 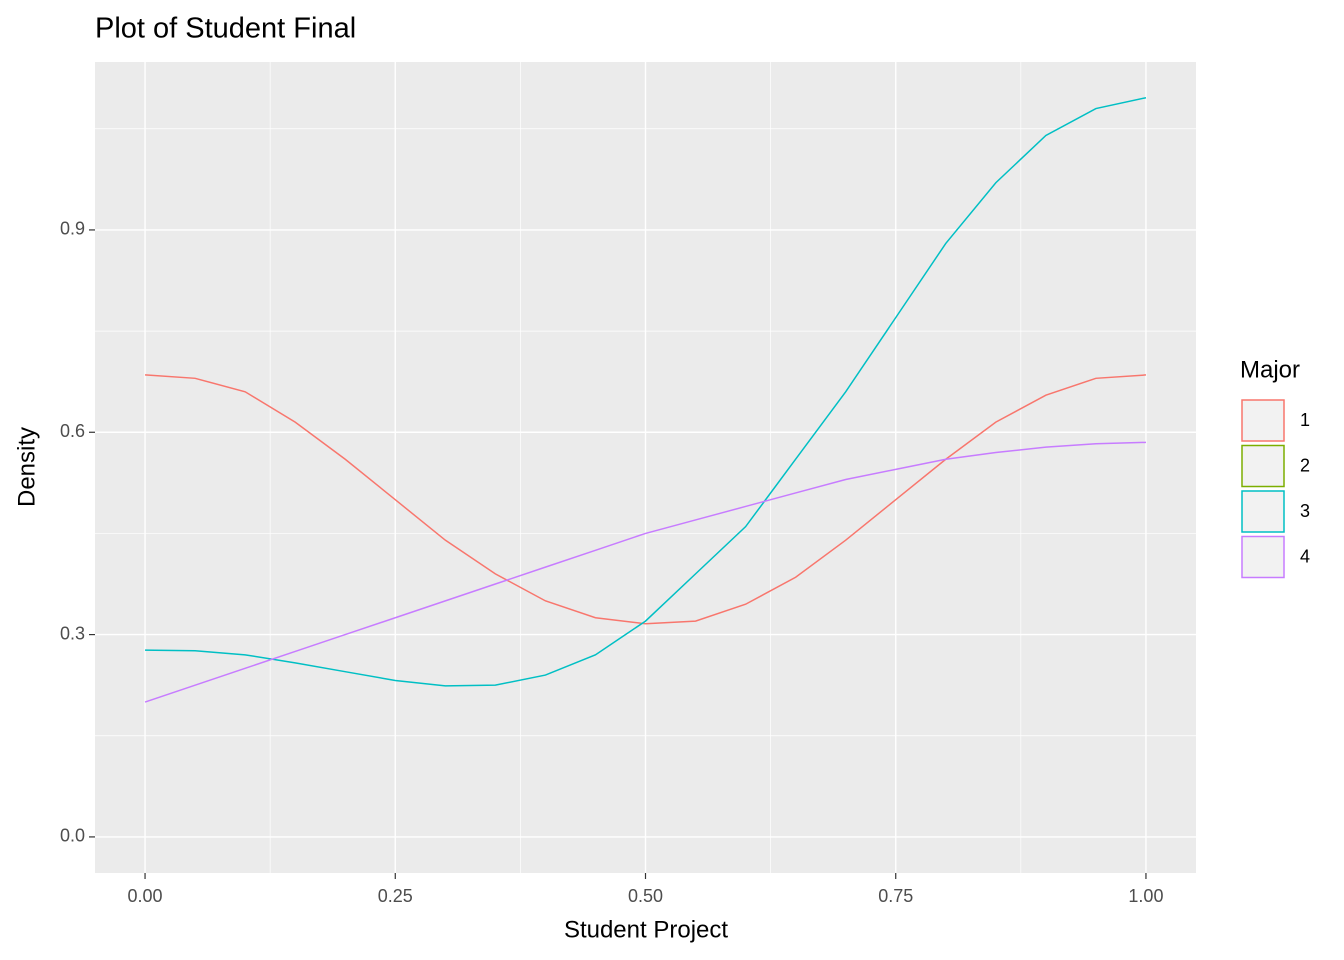 I want to click on x-tick-label: 1.00, so click(x=1145, y=896).